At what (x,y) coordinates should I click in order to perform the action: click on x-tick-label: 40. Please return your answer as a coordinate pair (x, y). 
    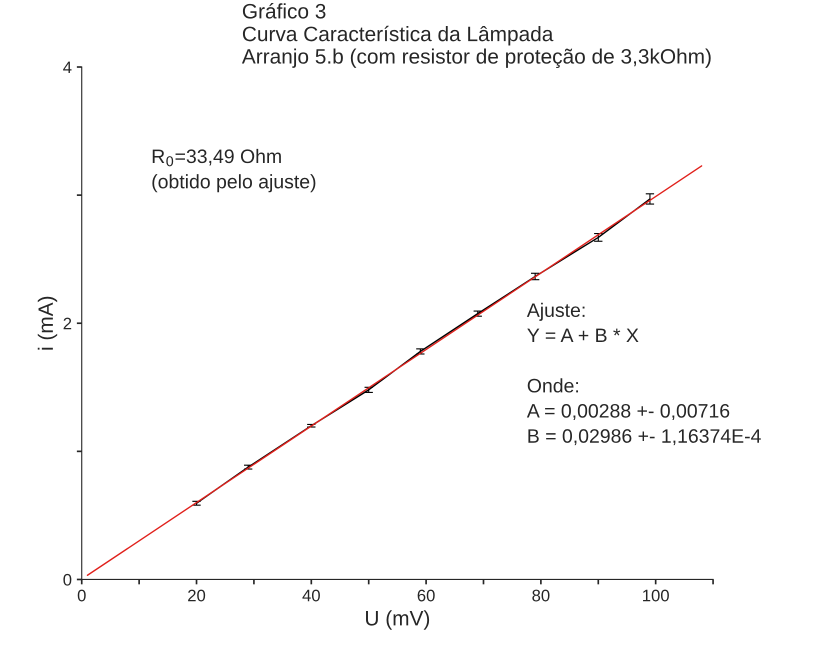
    Looking at the image, I should click on (311, 596).